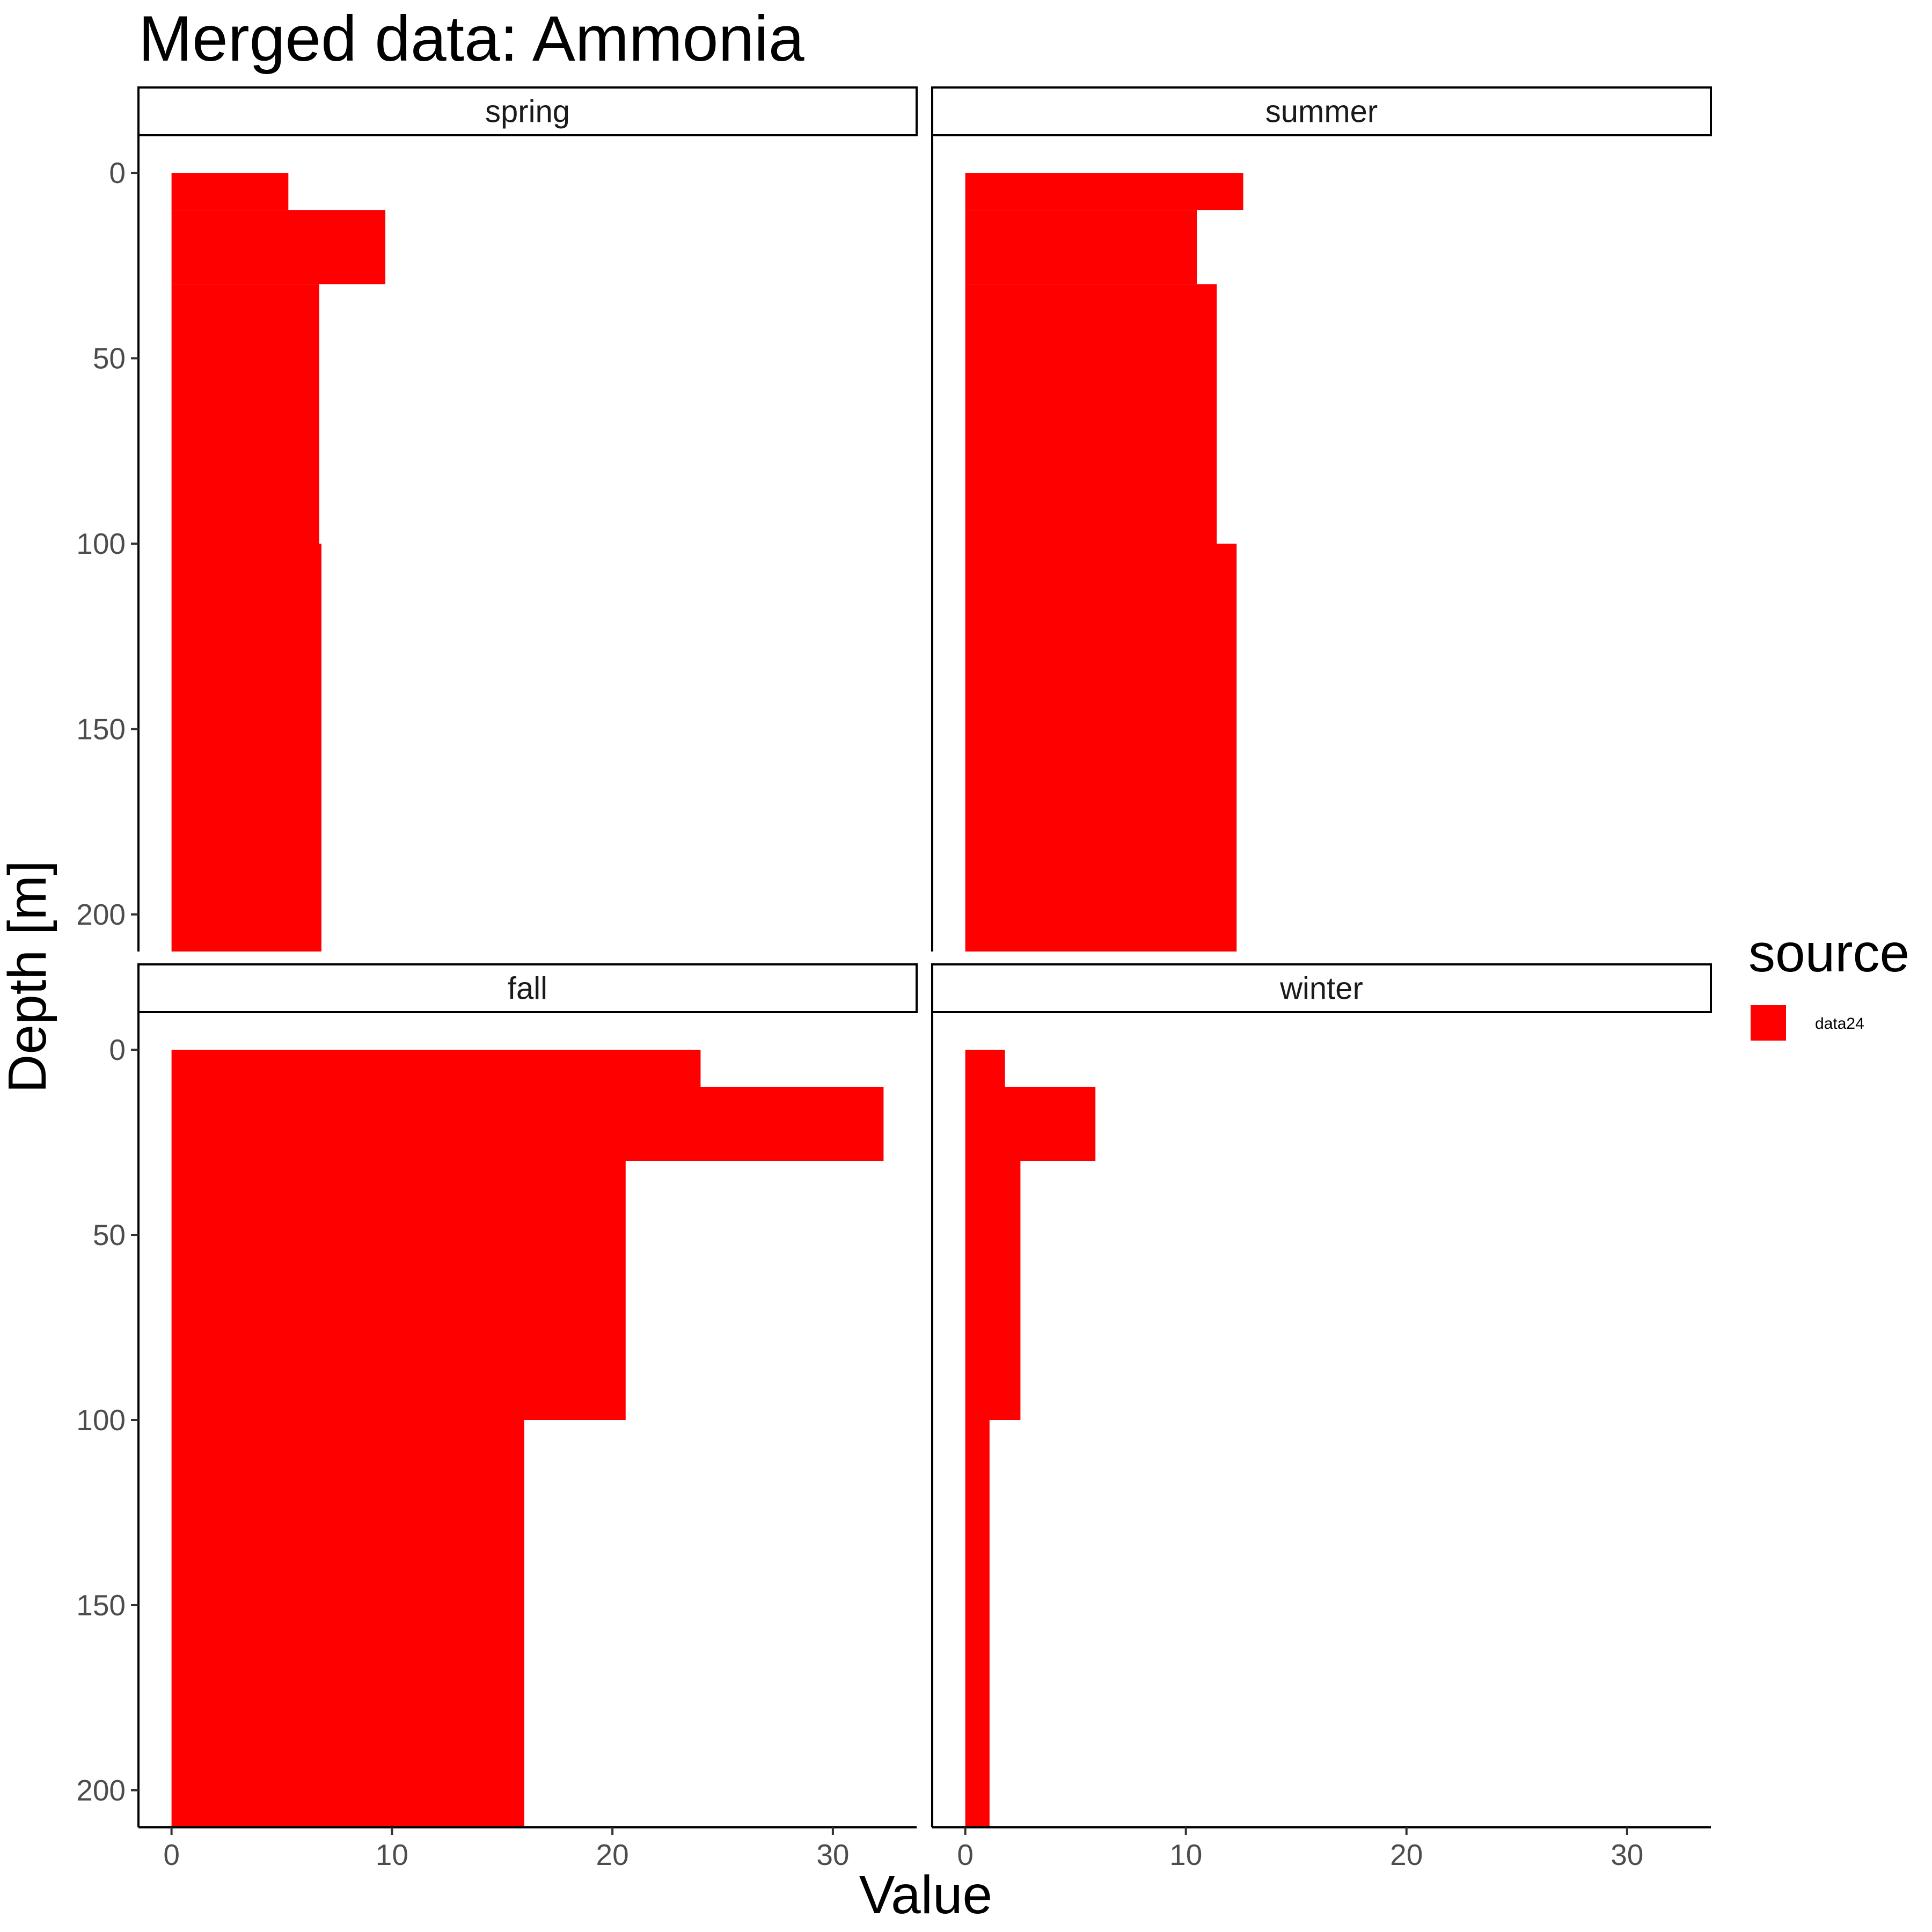  I want to click on x-tick-label-winter-0: 0, so click(965, 1854).